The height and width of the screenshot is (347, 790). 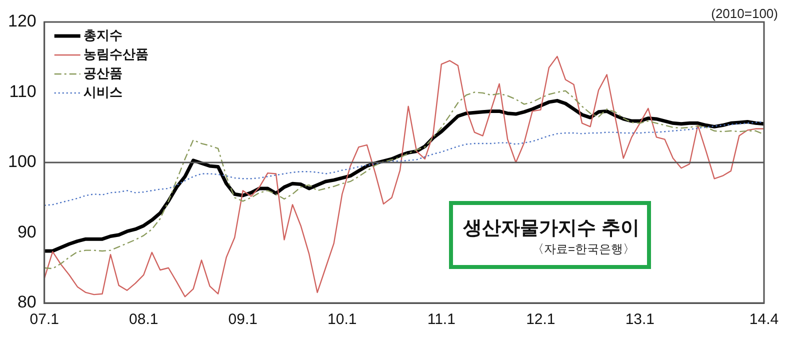 I want to click on legend-label: 공산품, so click(x=102, y=74).